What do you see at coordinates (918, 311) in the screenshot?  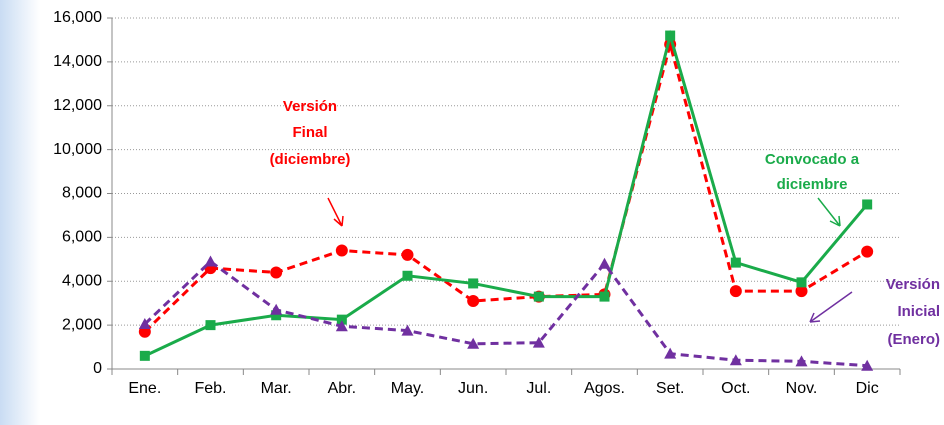 I see `series-annotation: Inicial` at bounding box center [918, 311].